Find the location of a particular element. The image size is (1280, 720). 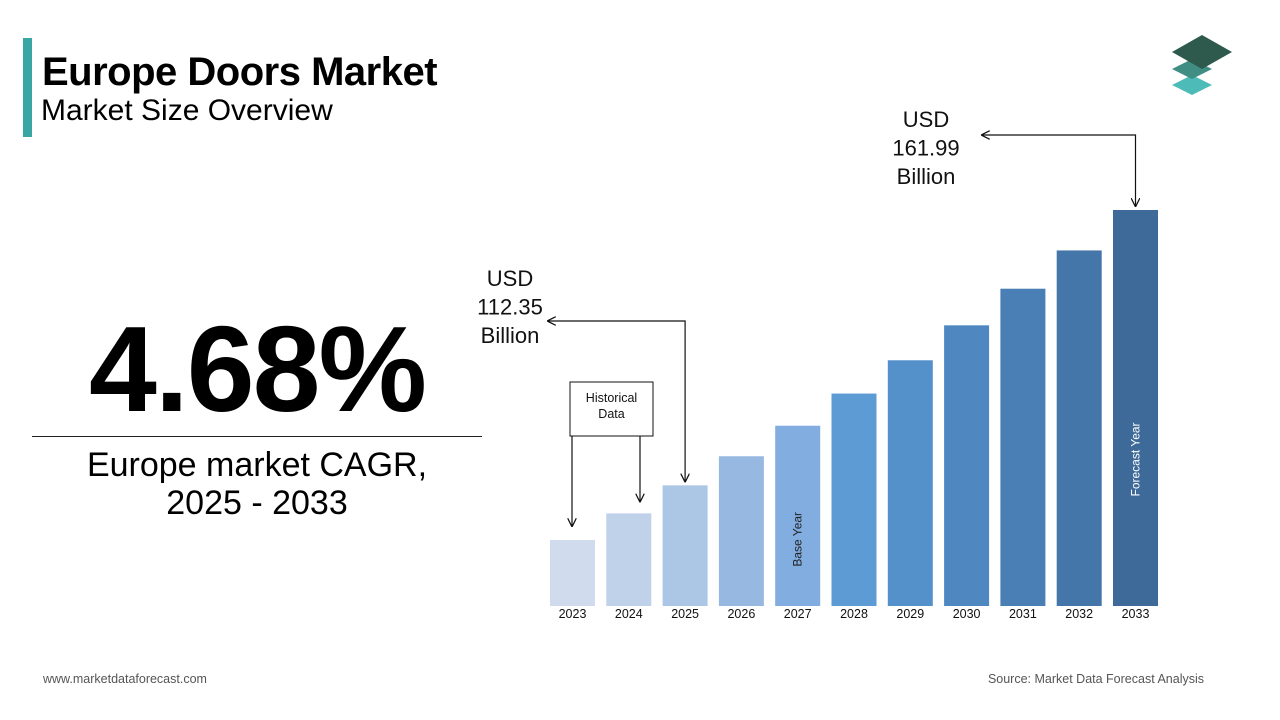

historical-data-box is located at coordinates (611, 409).